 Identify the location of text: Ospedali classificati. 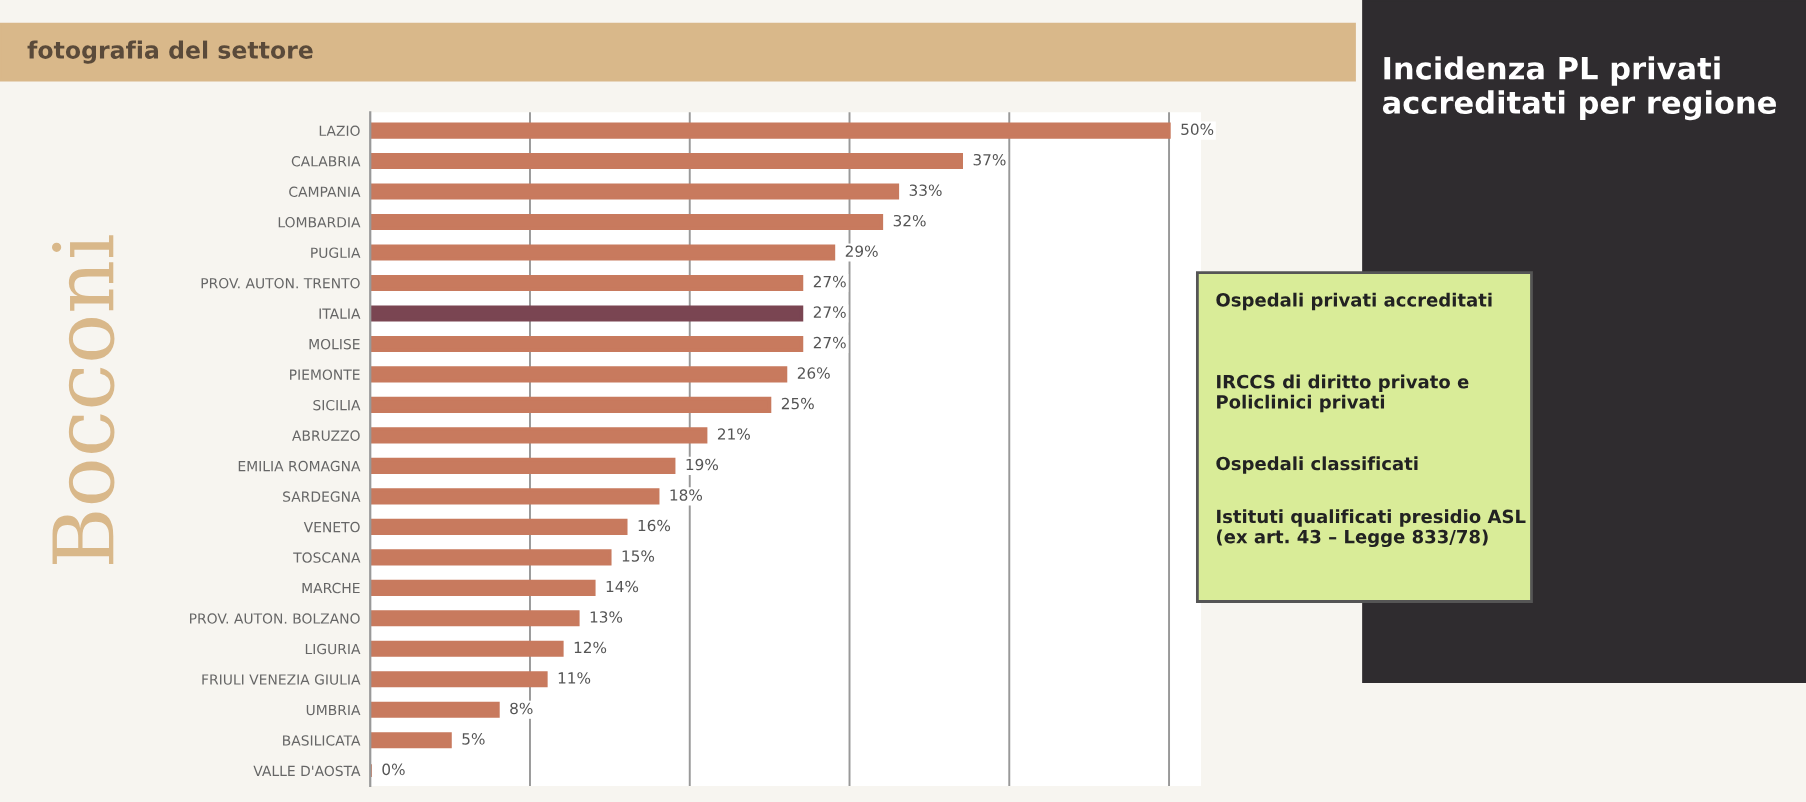
(1317, 465).